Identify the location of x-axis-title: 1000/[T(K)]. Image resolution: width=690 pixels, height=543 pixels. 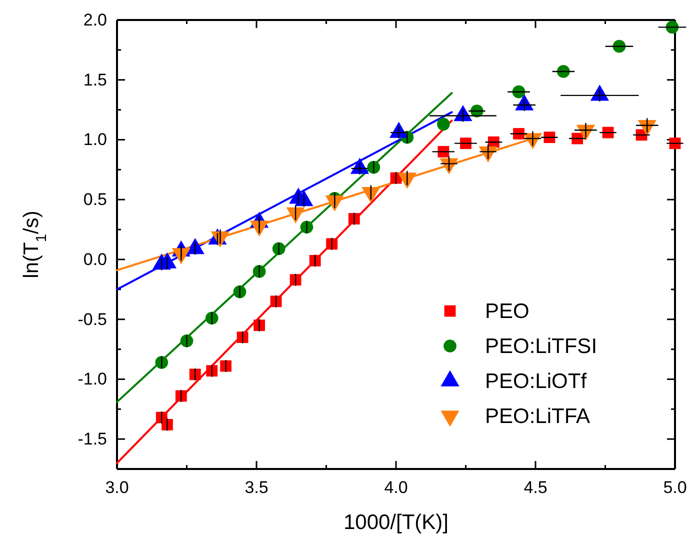
(396, 522).